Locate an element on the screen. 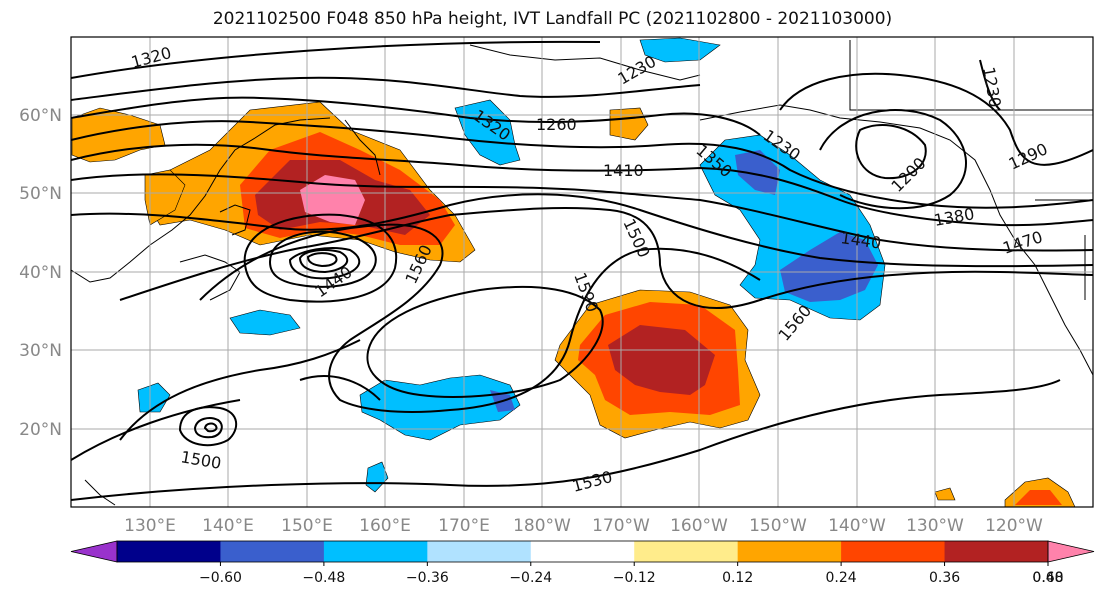 This screenshot has height=601, width=1105. colorbar-tick-label: 0.36 is located at coordinates (944, 578).